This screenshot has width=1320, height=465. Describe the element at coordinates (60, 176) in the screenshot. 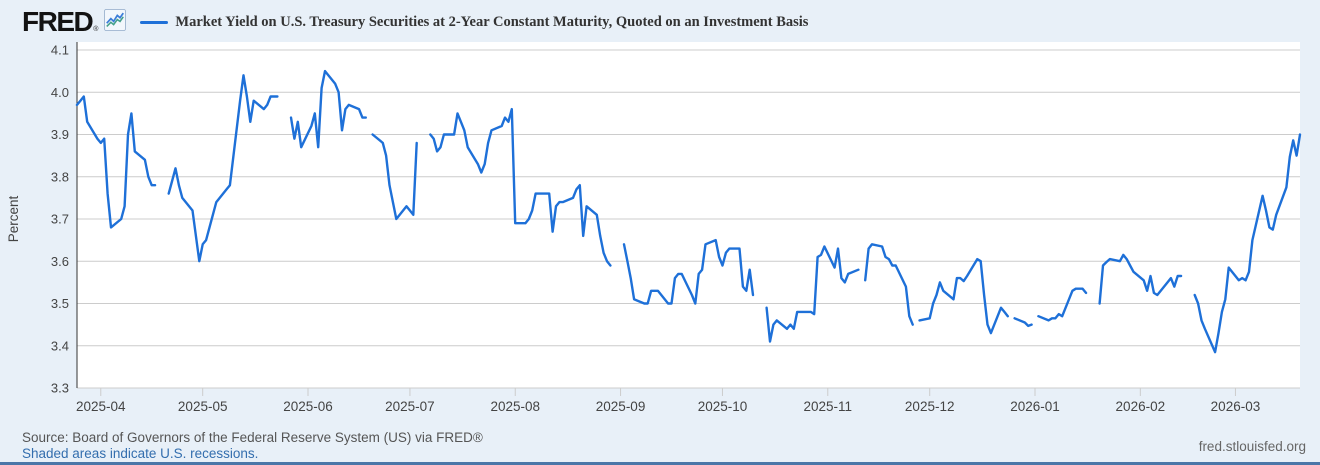

I see `y-tick-label: 3.8` at that location.